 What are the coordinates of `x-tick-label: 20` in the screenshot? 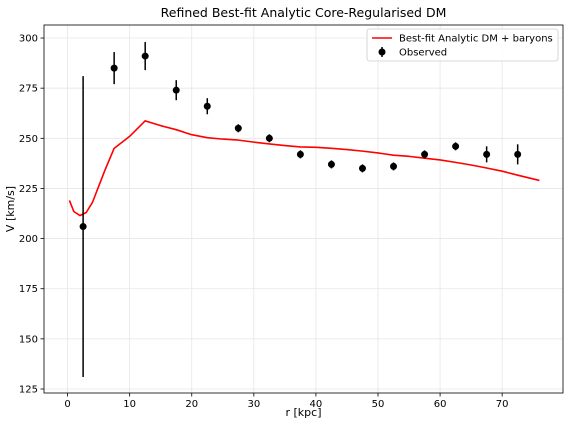 It's located at (191, 404).